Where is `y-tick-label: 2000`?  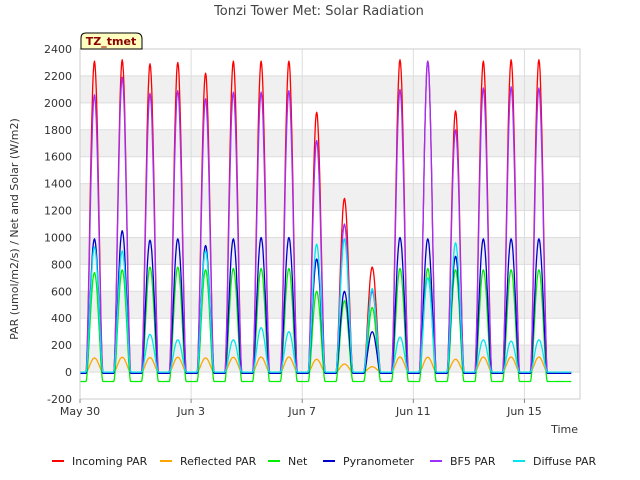 y-tick-label: 2000 is located at coordinates (58, 103).